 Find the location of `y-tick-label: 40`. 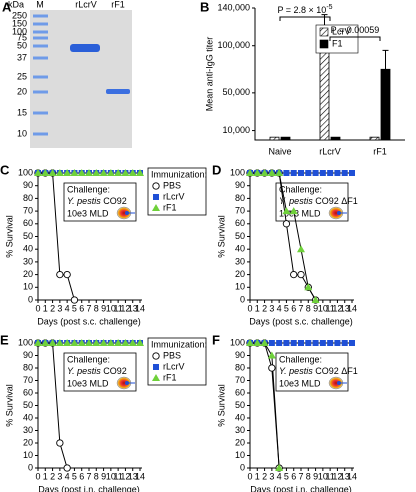

y-tick-label: 40 is located at coordinates (240, 249).